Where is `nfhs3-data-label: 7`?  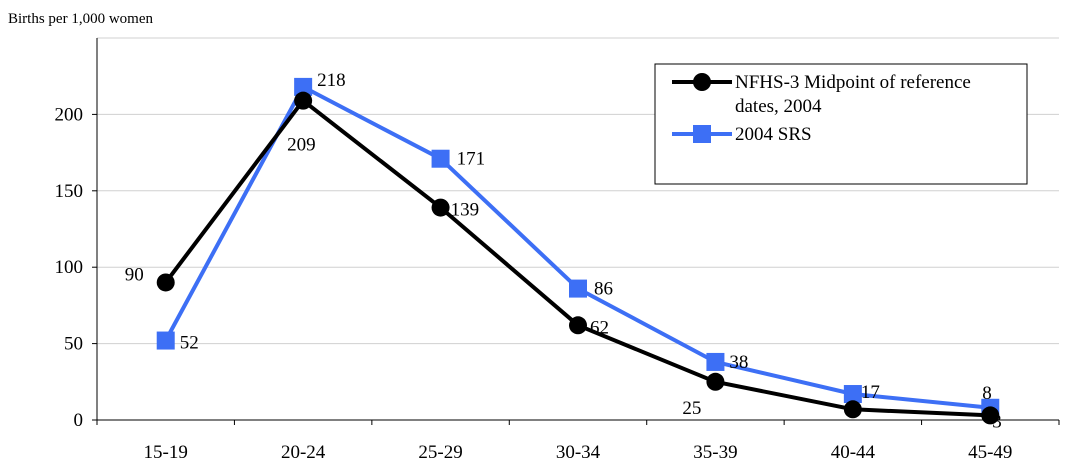 nfhs3-data-label: 7 is located at coordinates (854, 409).